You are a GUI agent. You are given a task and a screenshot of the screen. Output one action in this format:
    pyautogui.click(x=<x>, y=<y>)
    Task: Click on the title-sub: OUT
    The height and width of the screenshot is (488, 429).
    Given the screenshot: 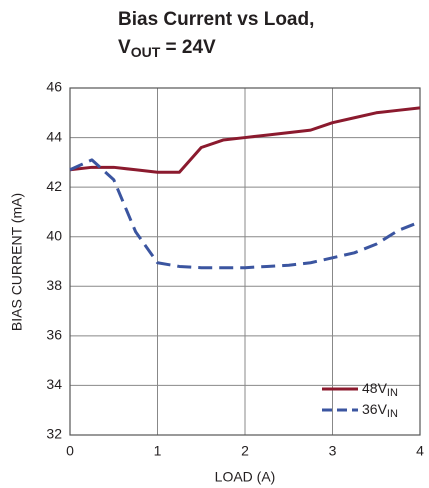 What is the action you would take?
    pyautogui.click(x=146, y=52)
    